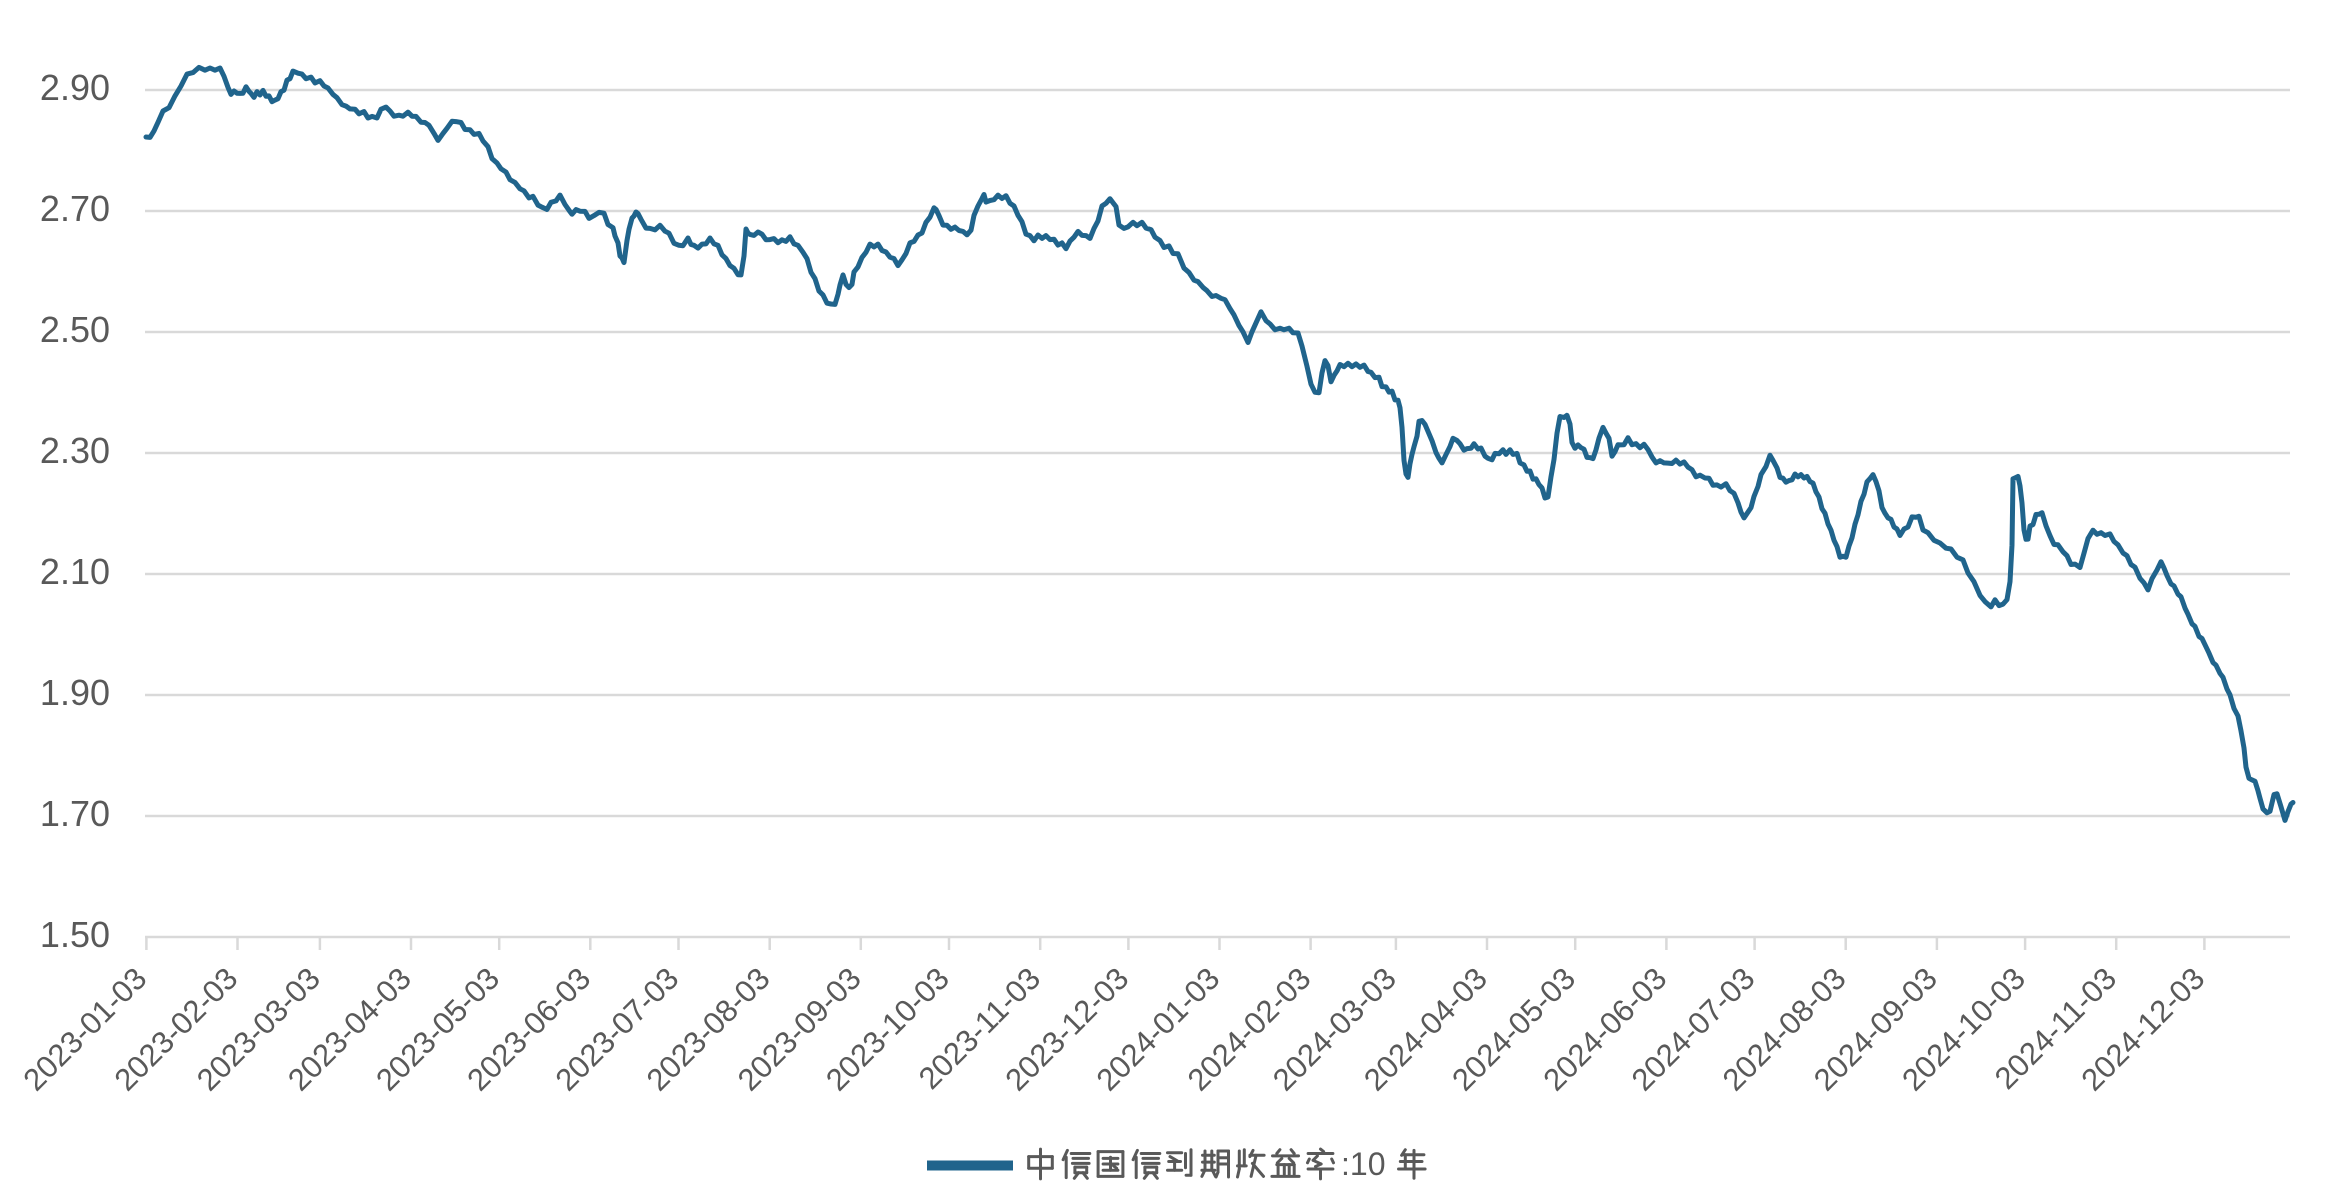  I want to click on svg-text: 2.90, so click(75, 87).